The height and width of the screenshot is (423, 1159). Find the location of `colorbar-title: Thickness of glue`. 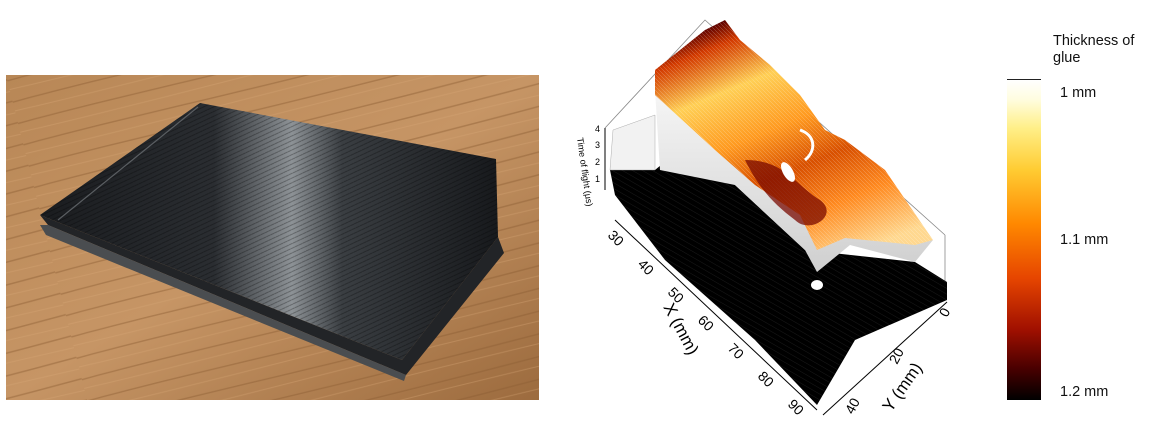

colorbar-title: Thickness of glue is located at coordinates (1094, 49).